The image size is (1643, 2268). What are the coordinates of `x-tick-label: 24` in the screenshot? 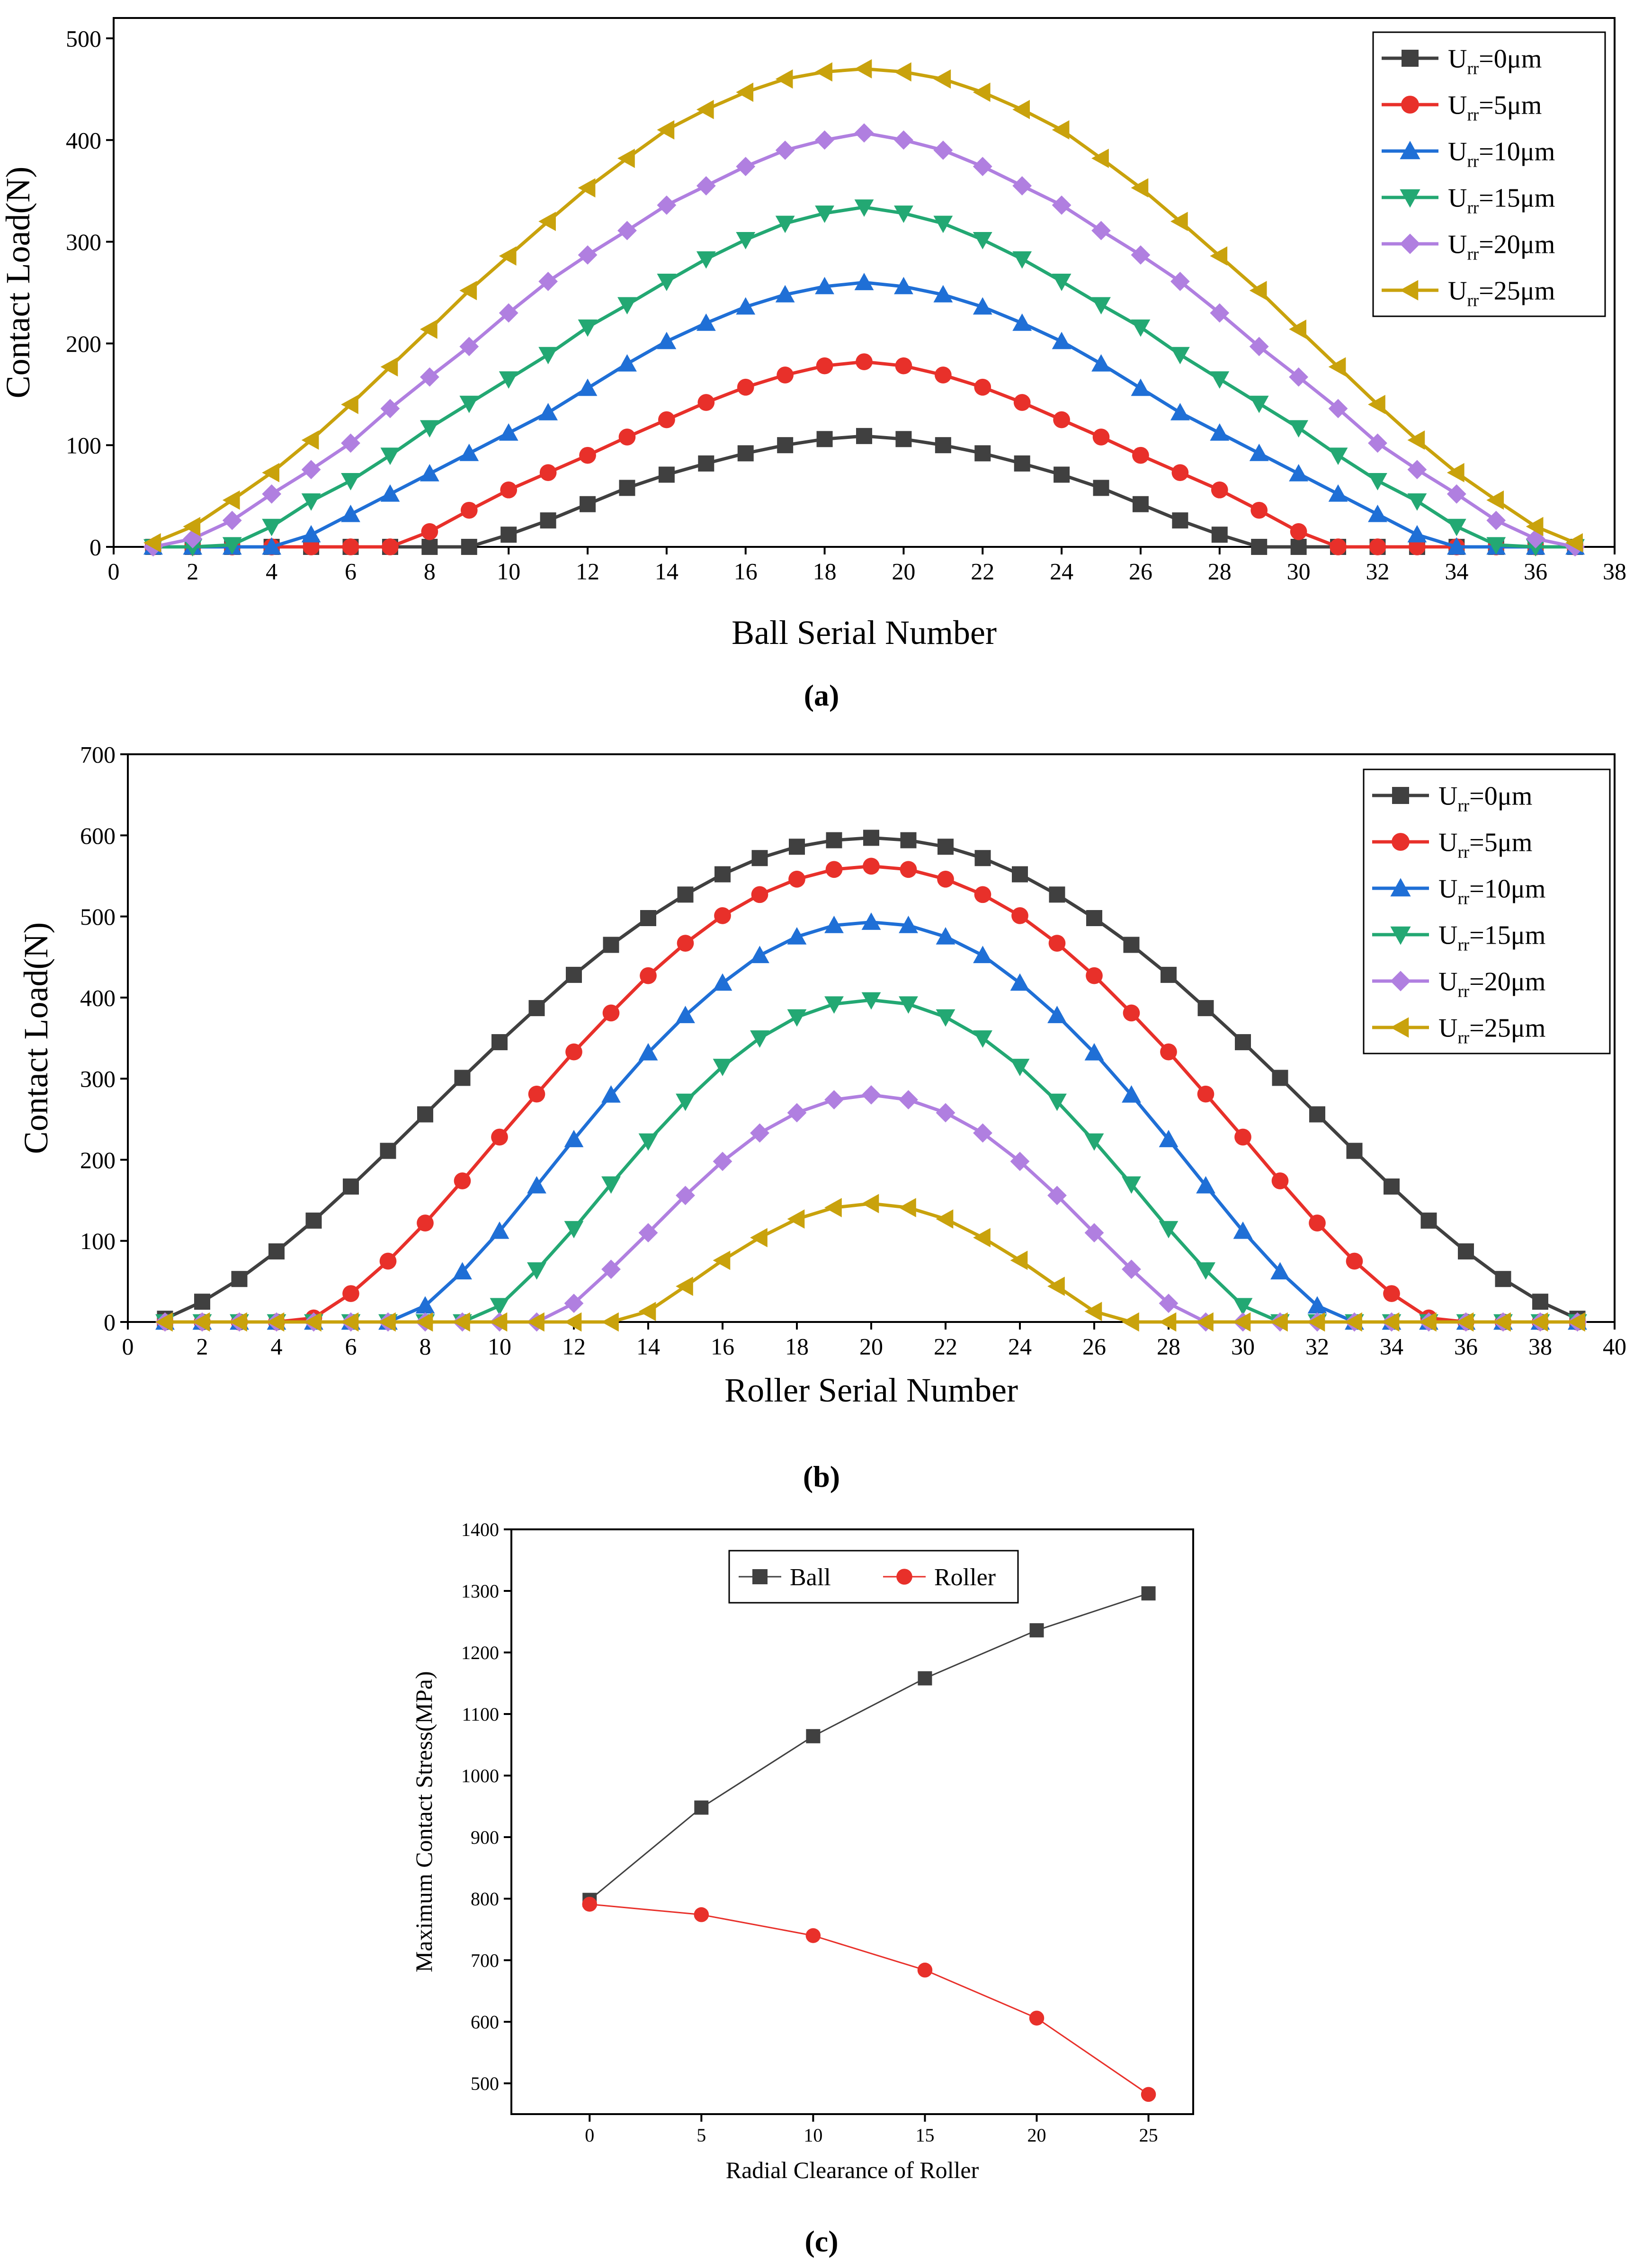 It's located at (1020, 1346).